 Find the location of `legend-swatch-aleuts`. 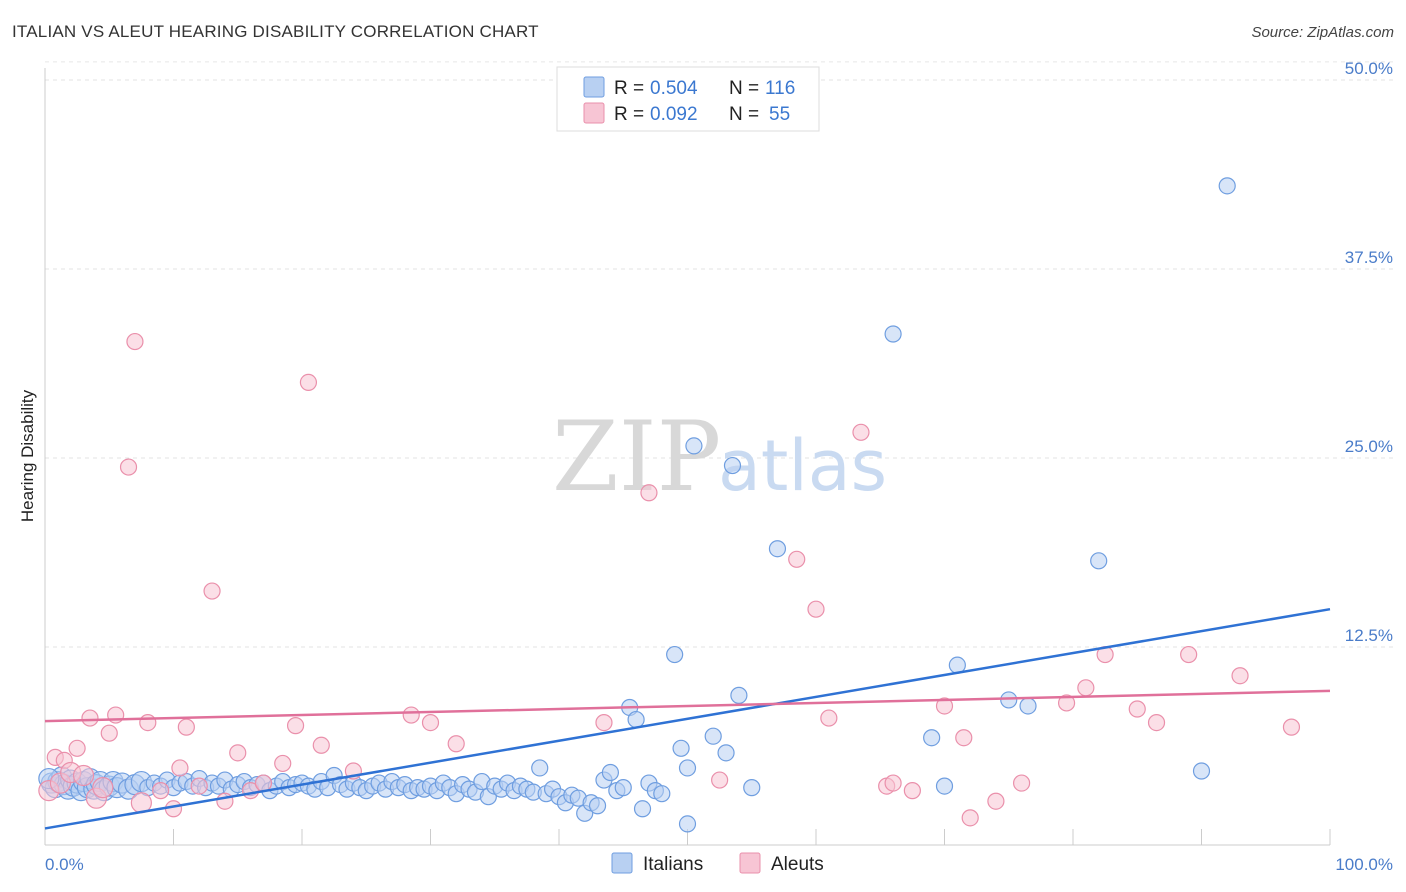

legend-swatch-aleuts is located at coordinates (594, 113).